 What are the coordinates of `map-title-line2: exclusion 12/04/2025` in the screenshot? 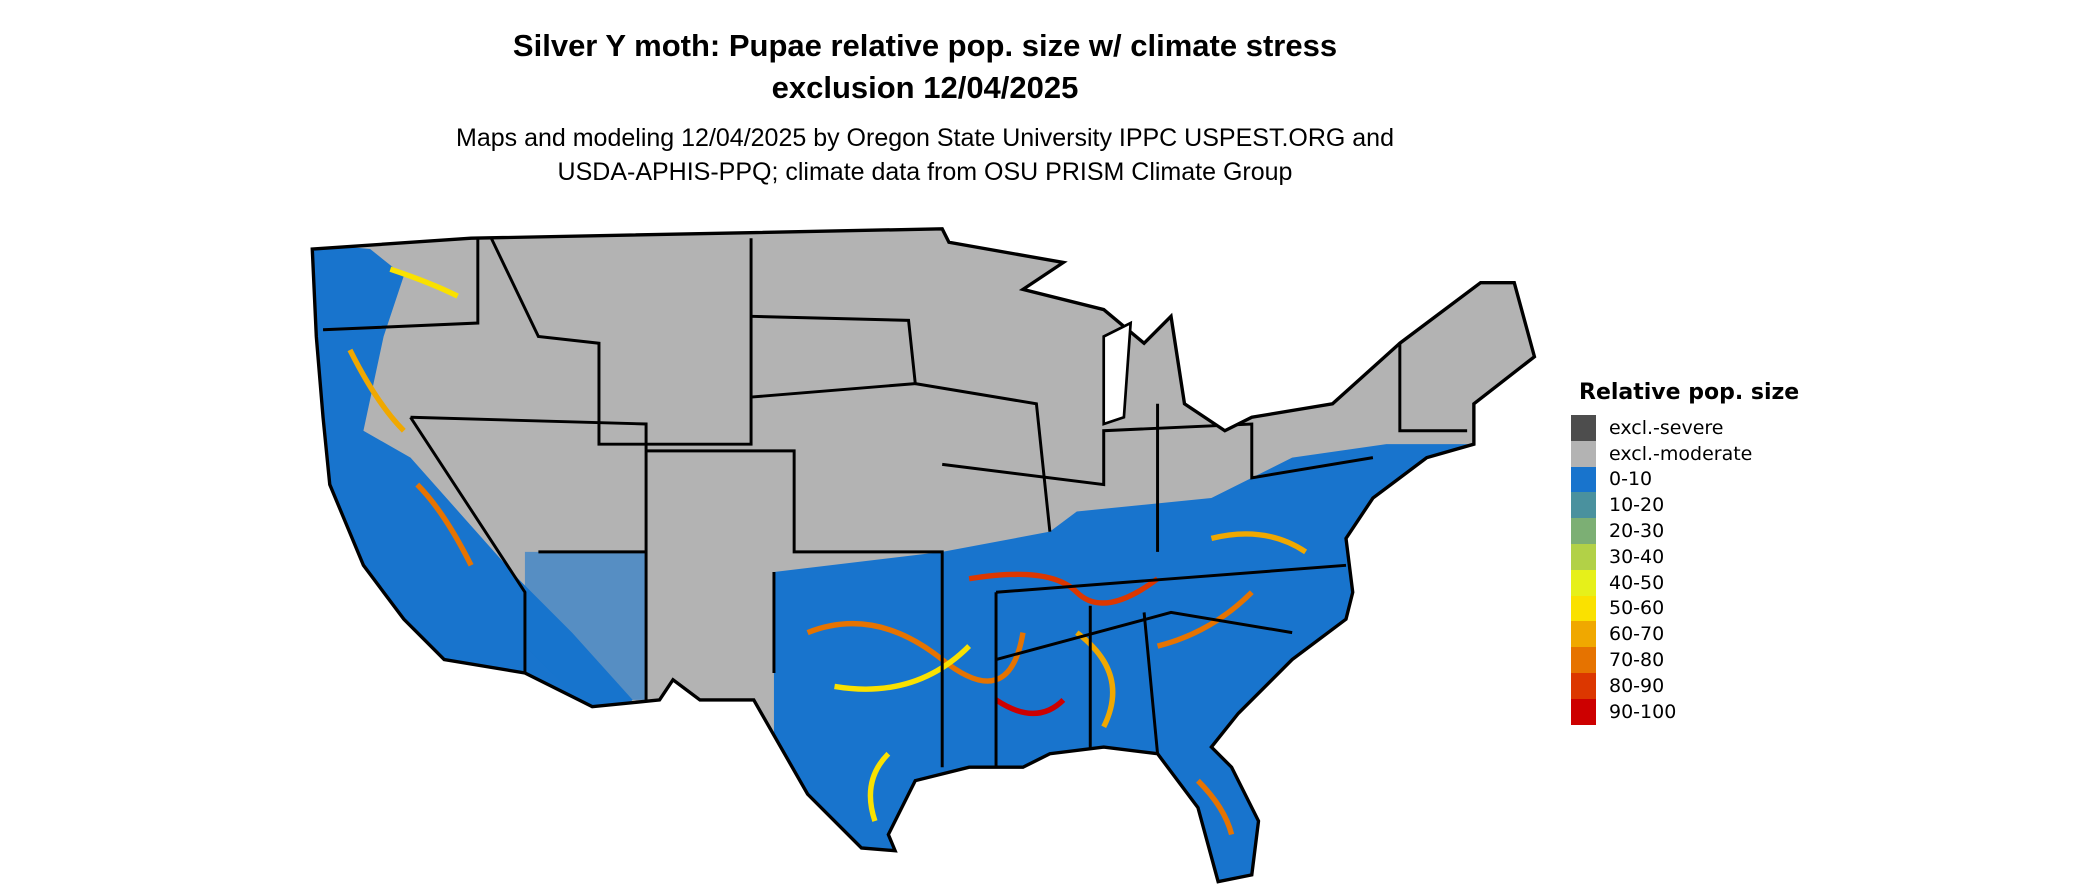 It's located at (925, 87).